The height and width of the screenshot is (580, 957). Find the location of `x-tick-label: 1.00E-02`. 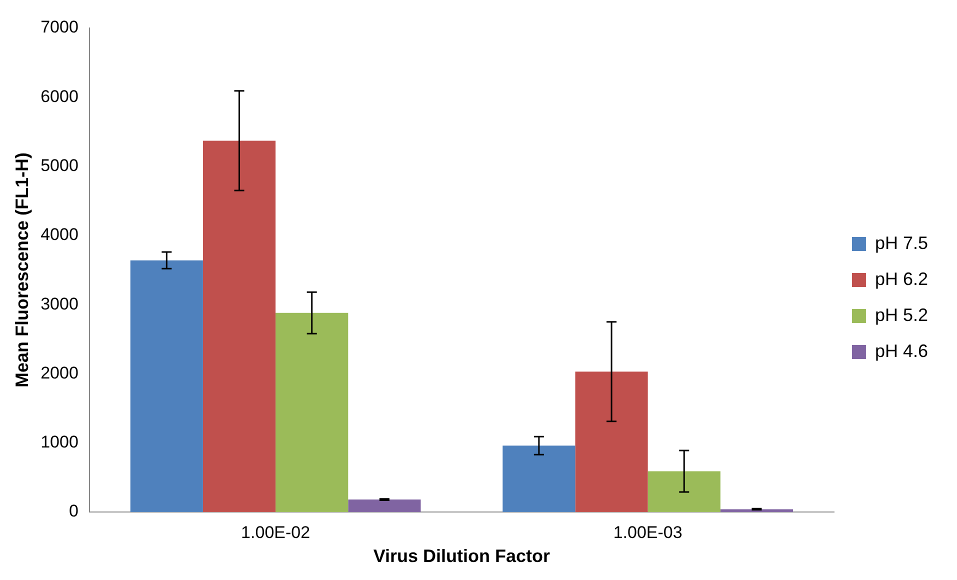

x-tick-label: 1.00E-02 is located at coordinates (275, 532).